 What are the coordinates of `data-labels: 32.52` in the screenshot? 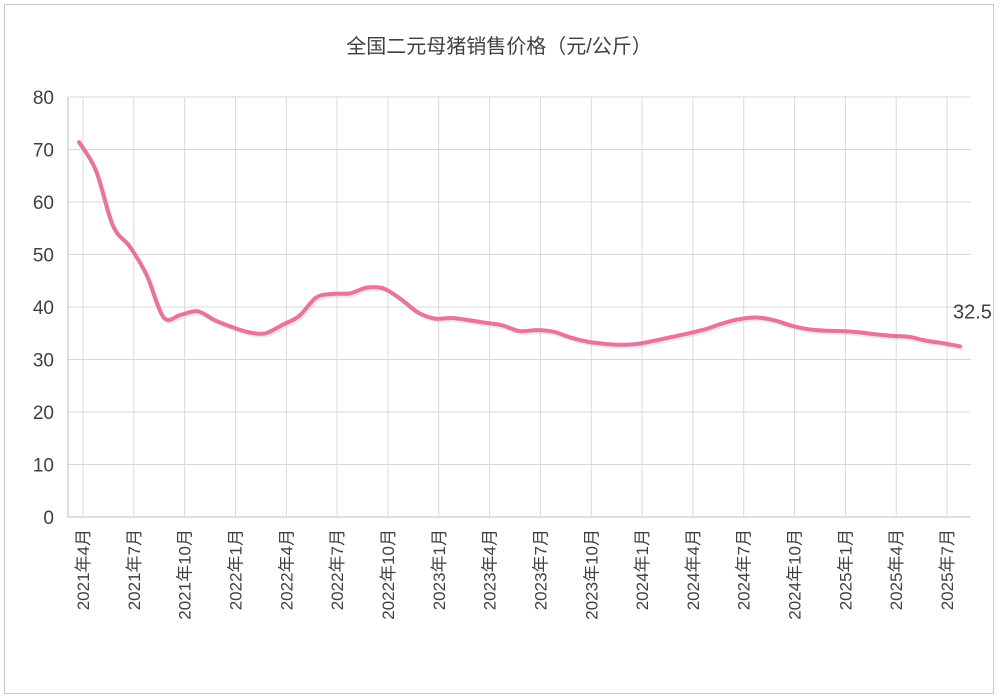 It's located at (976, 312).